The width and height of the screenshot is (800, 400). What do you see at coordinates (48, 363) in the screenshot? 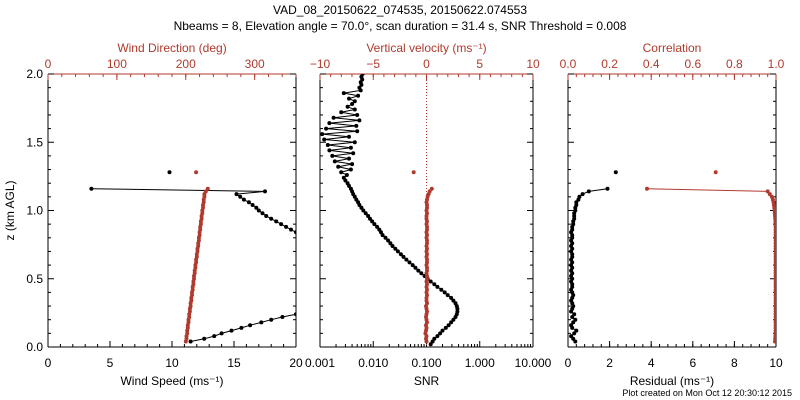
I see `x-tick-label-bottom: 0` at bounding box center [48, 363].